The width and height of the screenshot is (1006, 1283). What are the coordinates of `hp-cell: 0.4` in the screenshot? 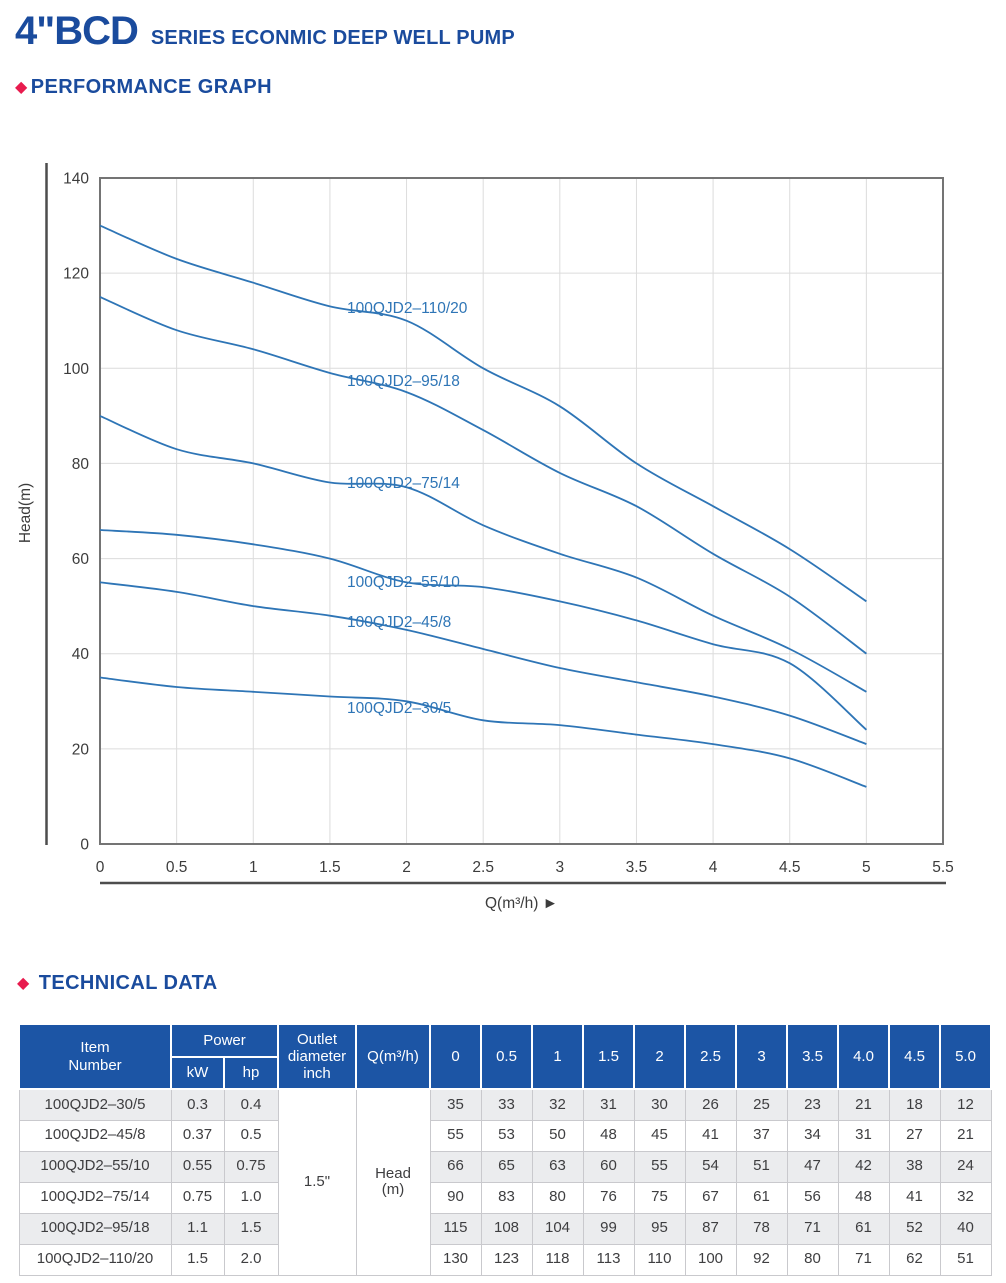 It's located at (251, 1104).